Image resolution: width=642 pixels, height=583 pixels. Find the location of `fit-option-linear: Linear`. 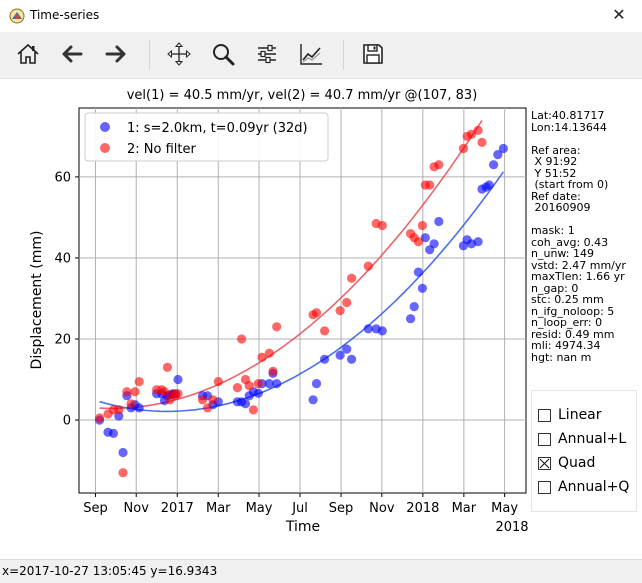

fit-option-linear: Linear is located at coordinates (570, 415).